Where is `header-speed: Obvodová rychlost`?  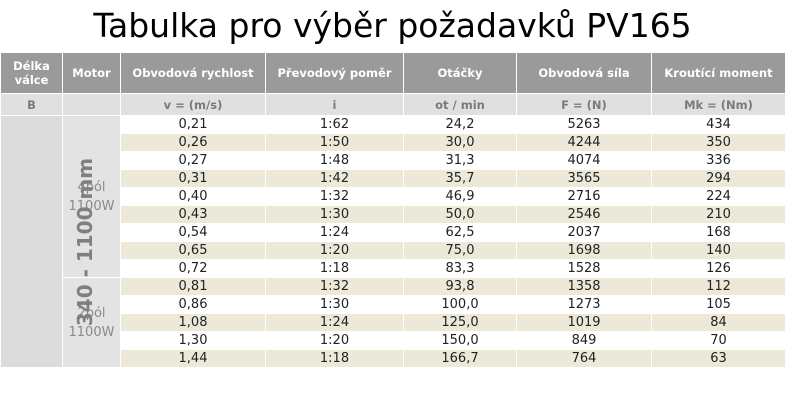 header-speed: Obvodová rychlost is located at coordinates (193, 73).